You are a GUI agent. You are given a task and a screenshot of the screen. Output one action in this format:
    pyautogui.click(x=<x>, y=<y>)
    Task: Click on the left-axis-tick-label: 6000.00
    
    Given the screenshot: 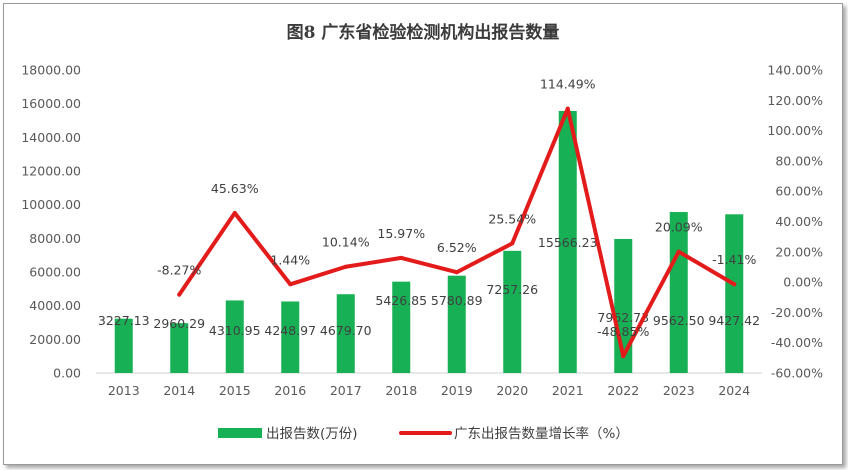 What is the action you would take?
    pyautogui.click(x=55, y=272)
    